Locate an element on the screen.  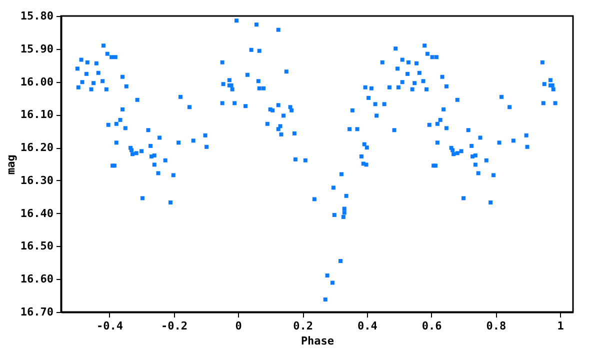
y-tick-label: 16.20 is located at coordinates (37, 147).